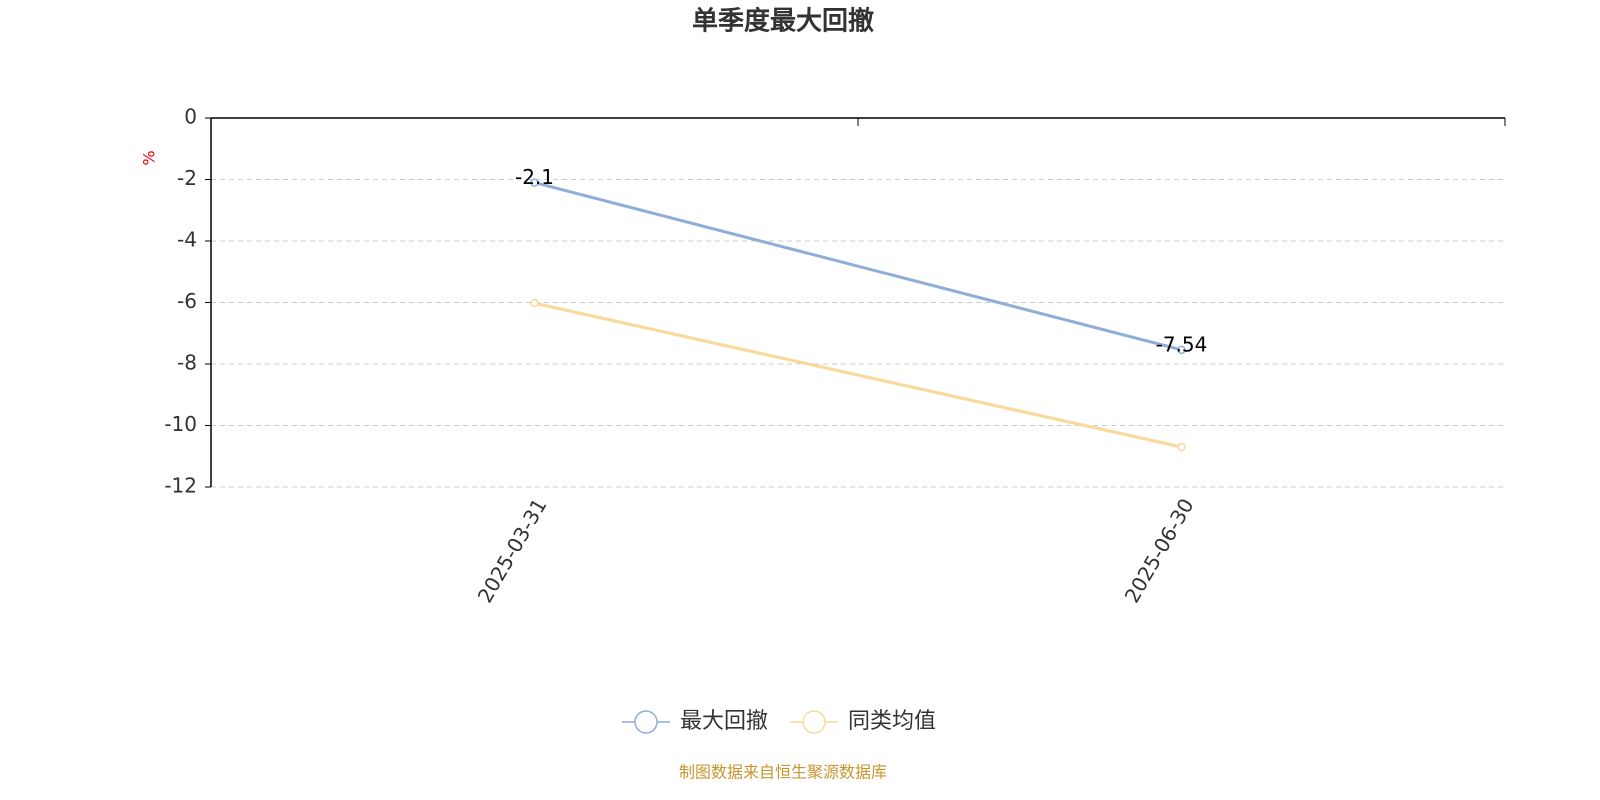  Describe the element at coordinates (534, 177) in the screenshot. I see `data-label: -2.1` at that location.